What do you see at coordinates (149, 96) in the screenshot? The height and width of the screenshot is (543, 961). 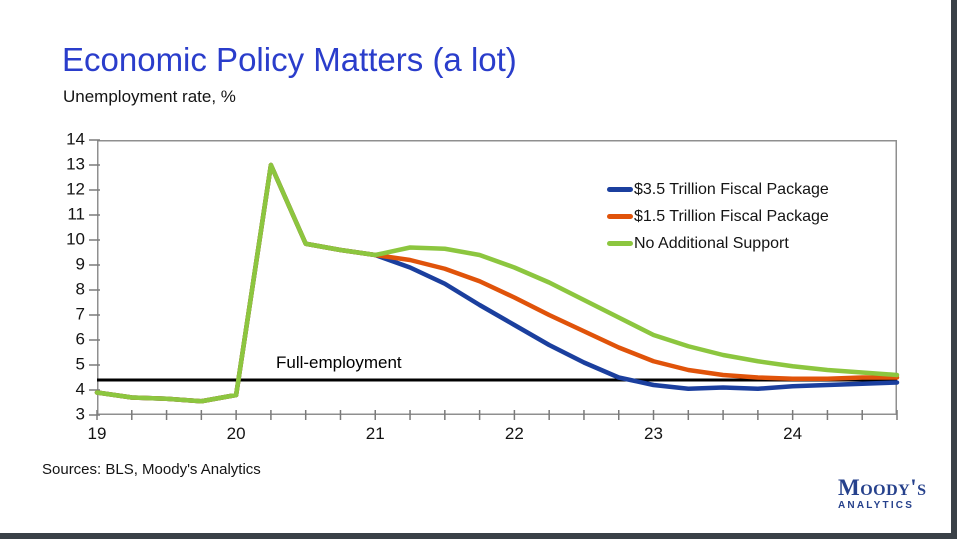 I see `chart-subtitle: Unemployment rate, %` at bounding box center [149, 96].